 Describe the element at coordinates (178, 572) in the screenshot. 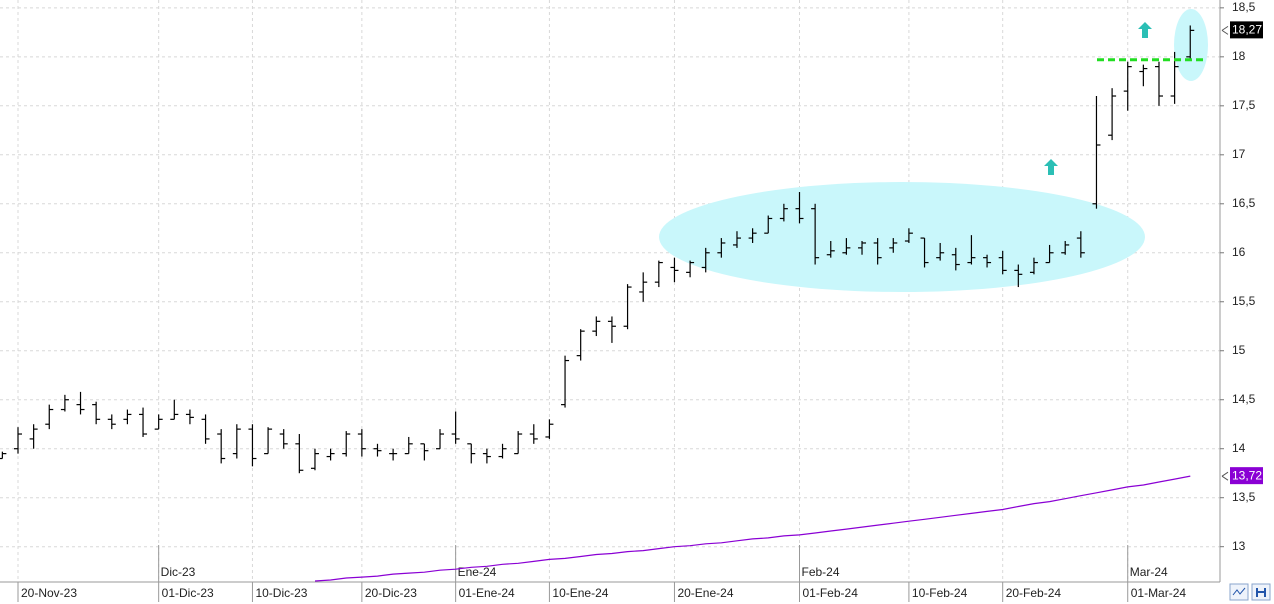

I see `month-label: Dic-23` at that location.